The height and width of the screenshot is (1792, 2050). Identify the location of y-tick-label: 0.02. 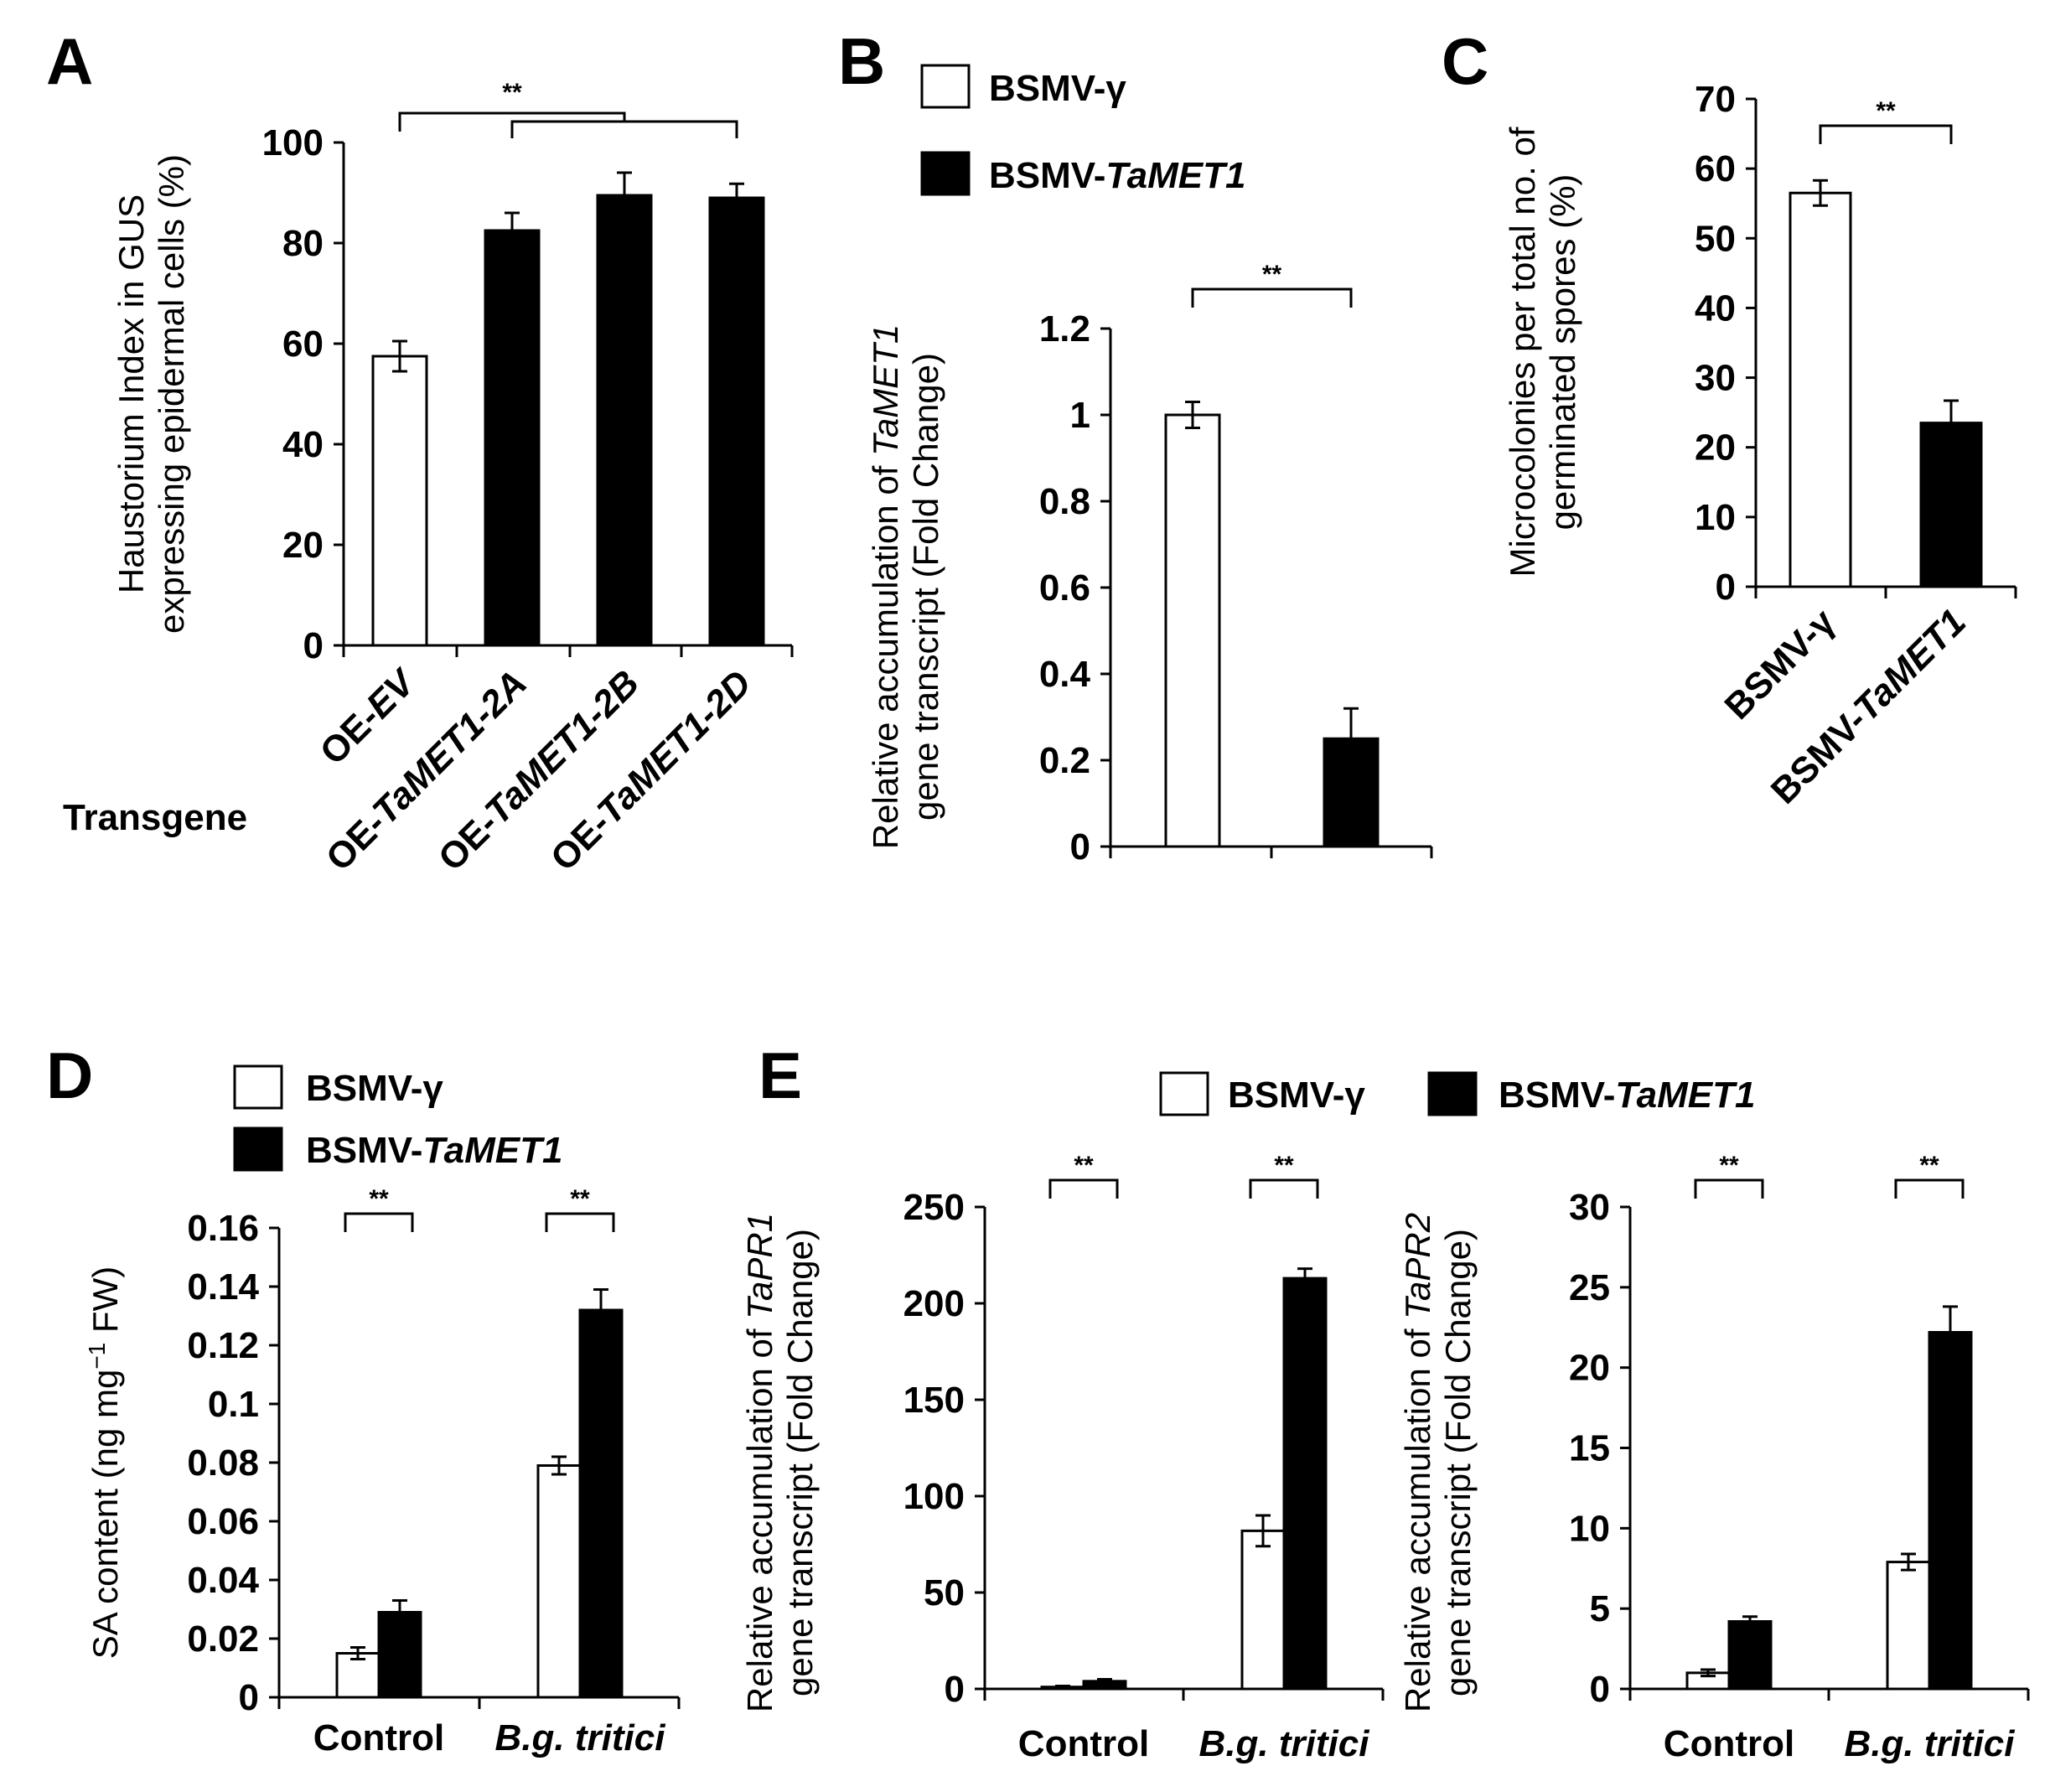
(223, 1639).